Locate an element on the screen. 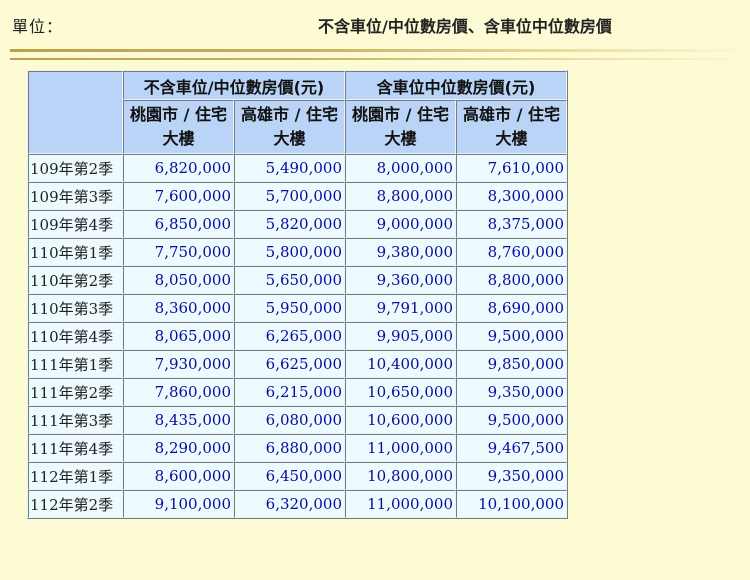  price-value-cell: 9,000,000 is located at coordinates (400, 224).